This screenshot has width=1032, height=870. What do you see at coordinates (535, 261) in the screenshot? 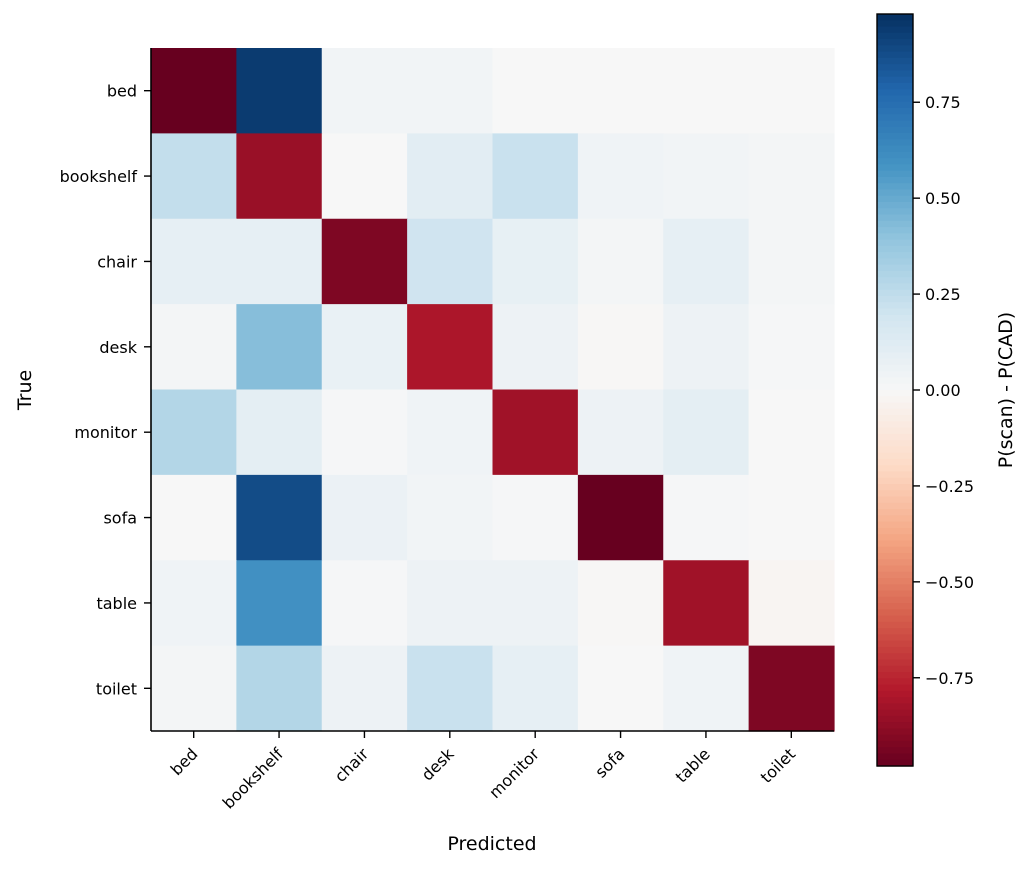
I see `heatmap-cell-chair-monitor` at bounding box center [535, 261].